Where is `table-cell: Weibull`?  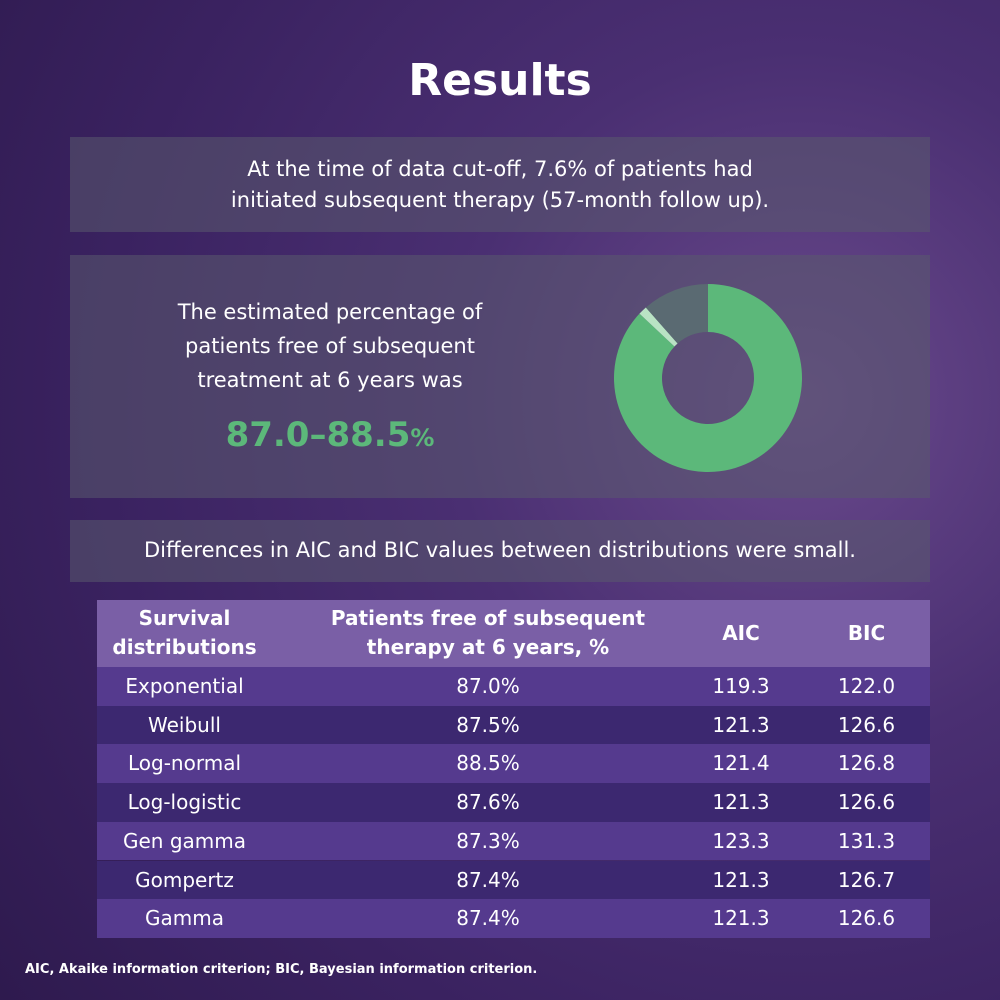 table-cell: Weibull is located at coordinates (184, 724).